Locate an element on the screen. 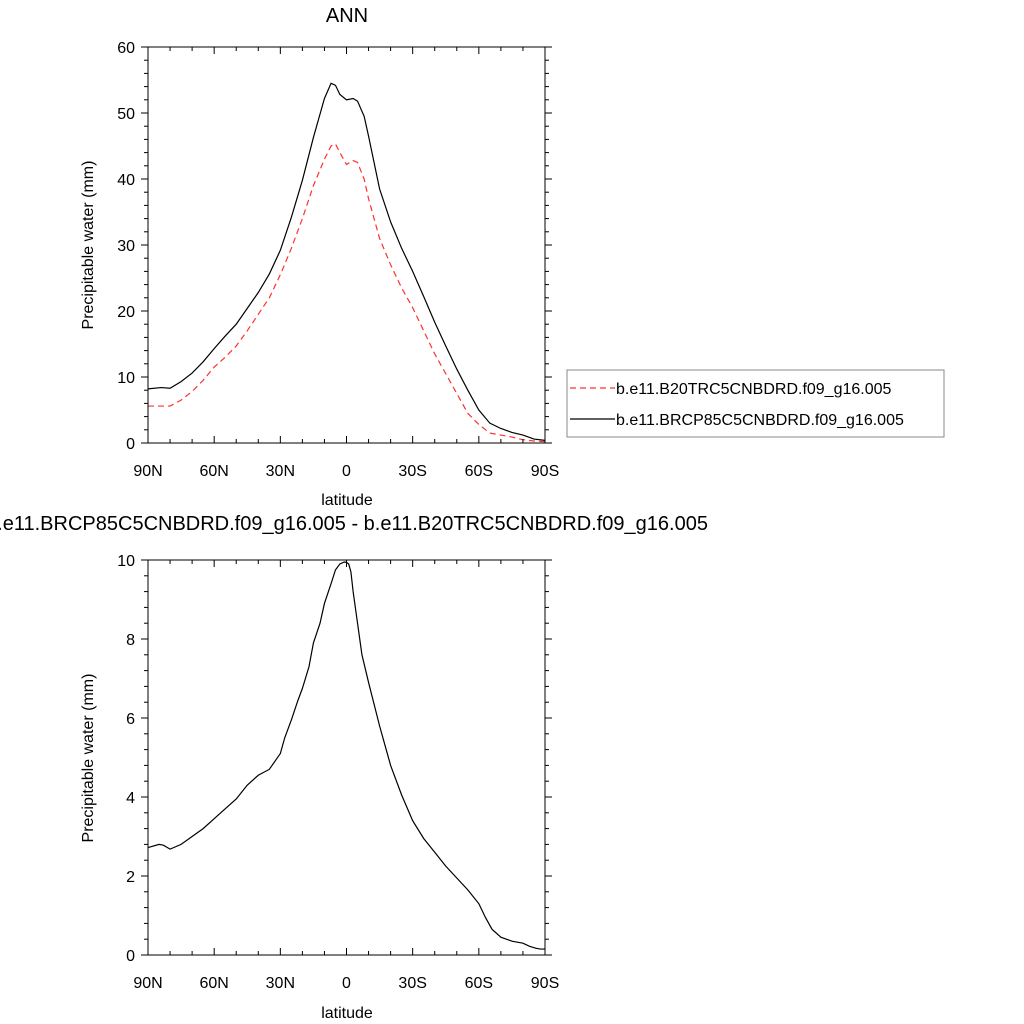  bottom-y-tick-label: 2 is located at coordinates (130, 877).